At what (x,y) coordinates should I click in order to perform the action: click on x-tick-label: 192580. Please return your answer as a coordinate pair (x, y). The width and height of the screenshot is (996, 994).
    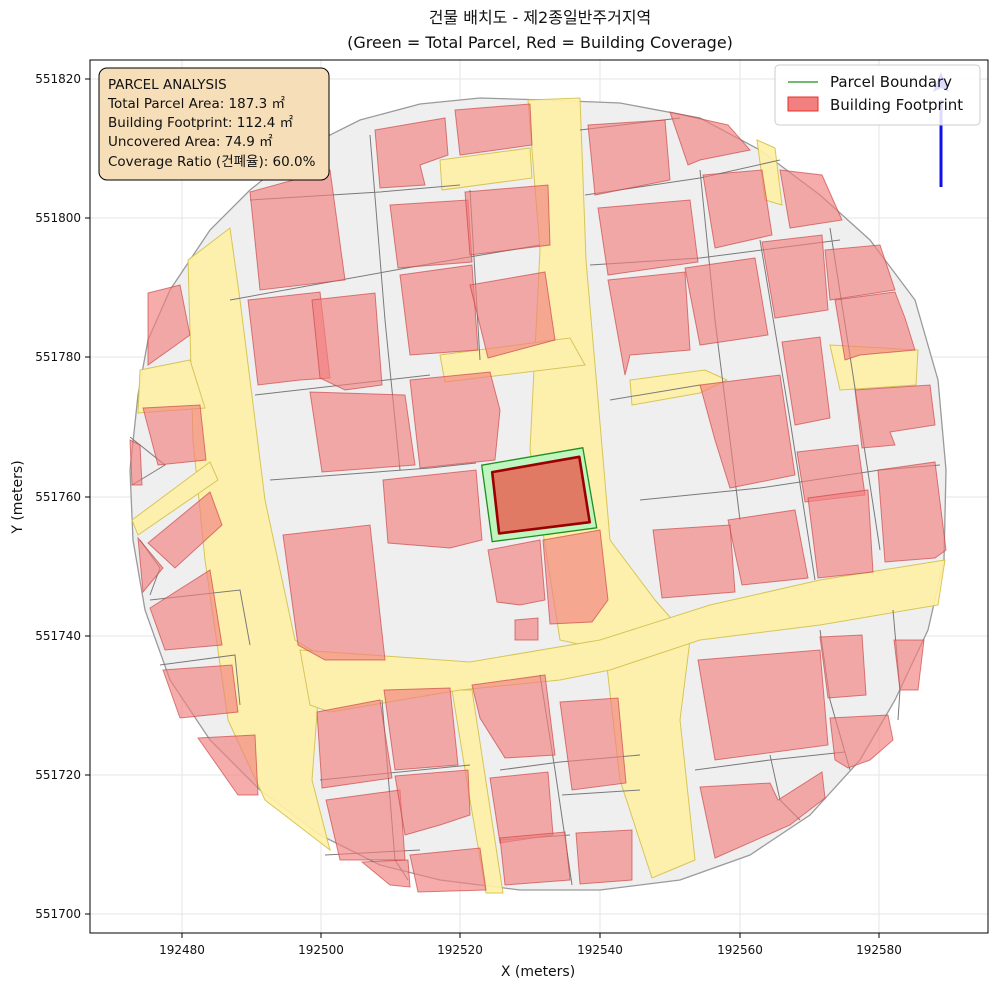
    Looking at the image, I should click on (879, 950).